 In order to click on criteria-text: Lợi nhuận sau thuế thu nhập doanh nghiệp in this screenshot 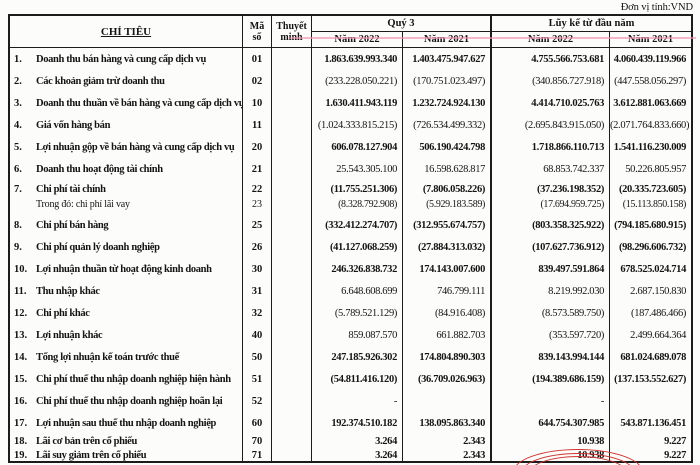, I will do `click(126, 423)`.